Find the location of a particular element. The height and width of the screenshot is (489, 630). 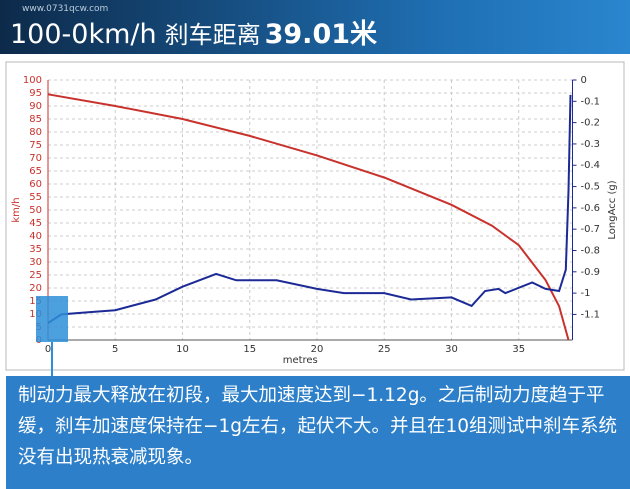

y2-tick-label: -0.4 is located at coordinates (591, 165).